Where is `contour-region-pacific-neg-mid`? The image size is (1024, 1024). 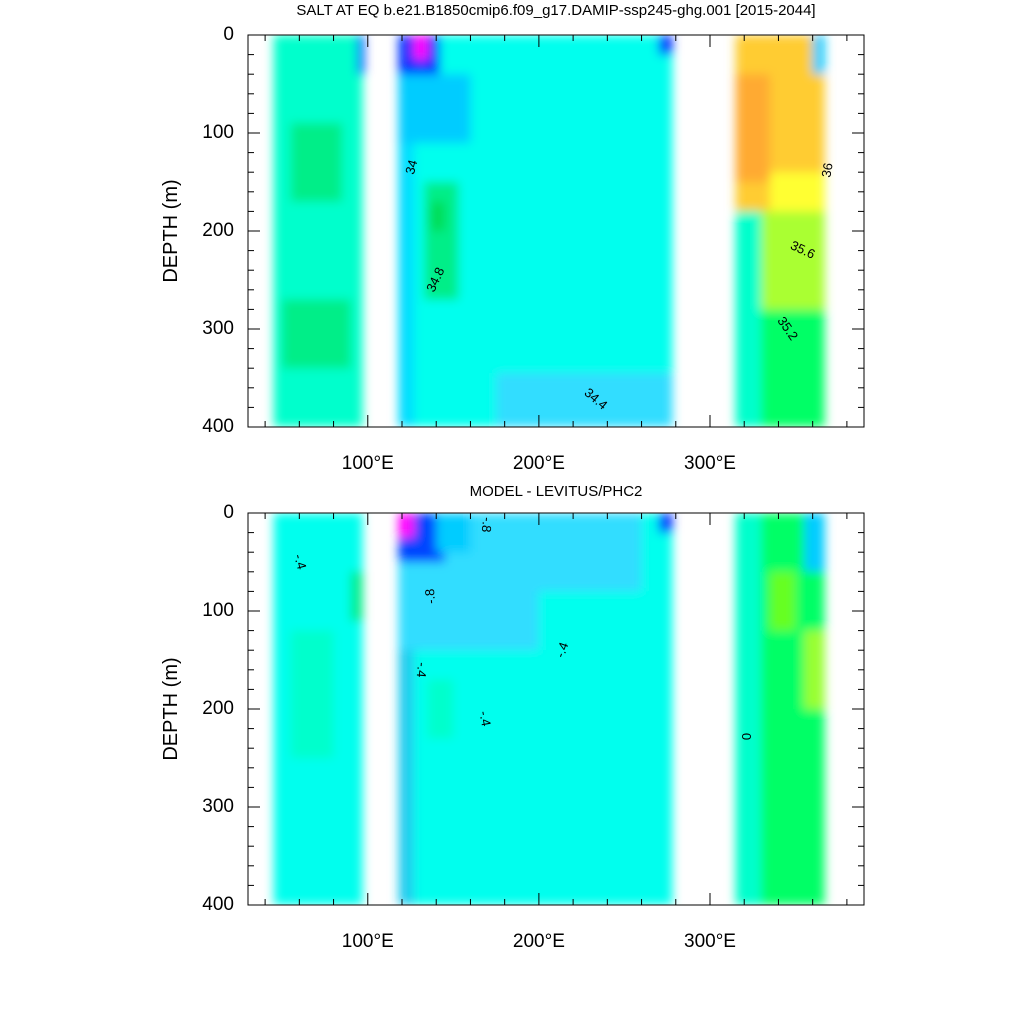 contour-region-pacific-neg-mid is located at coordinates (453, 533).